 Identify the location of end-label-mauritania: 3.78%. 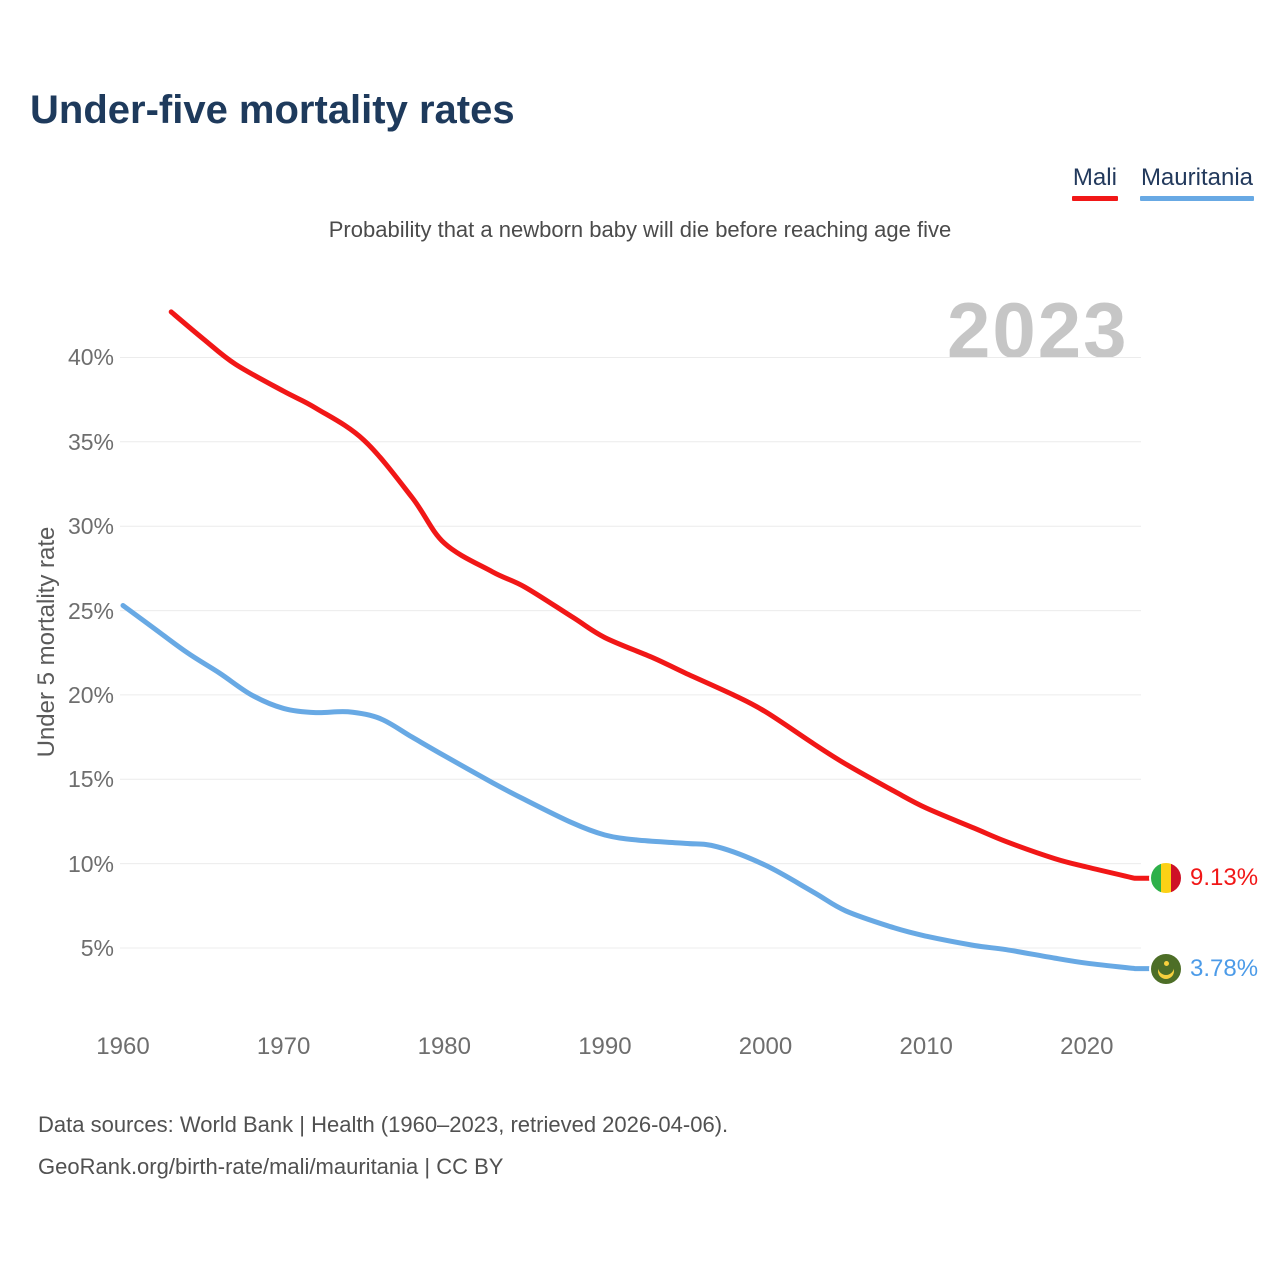
(1204, 968).